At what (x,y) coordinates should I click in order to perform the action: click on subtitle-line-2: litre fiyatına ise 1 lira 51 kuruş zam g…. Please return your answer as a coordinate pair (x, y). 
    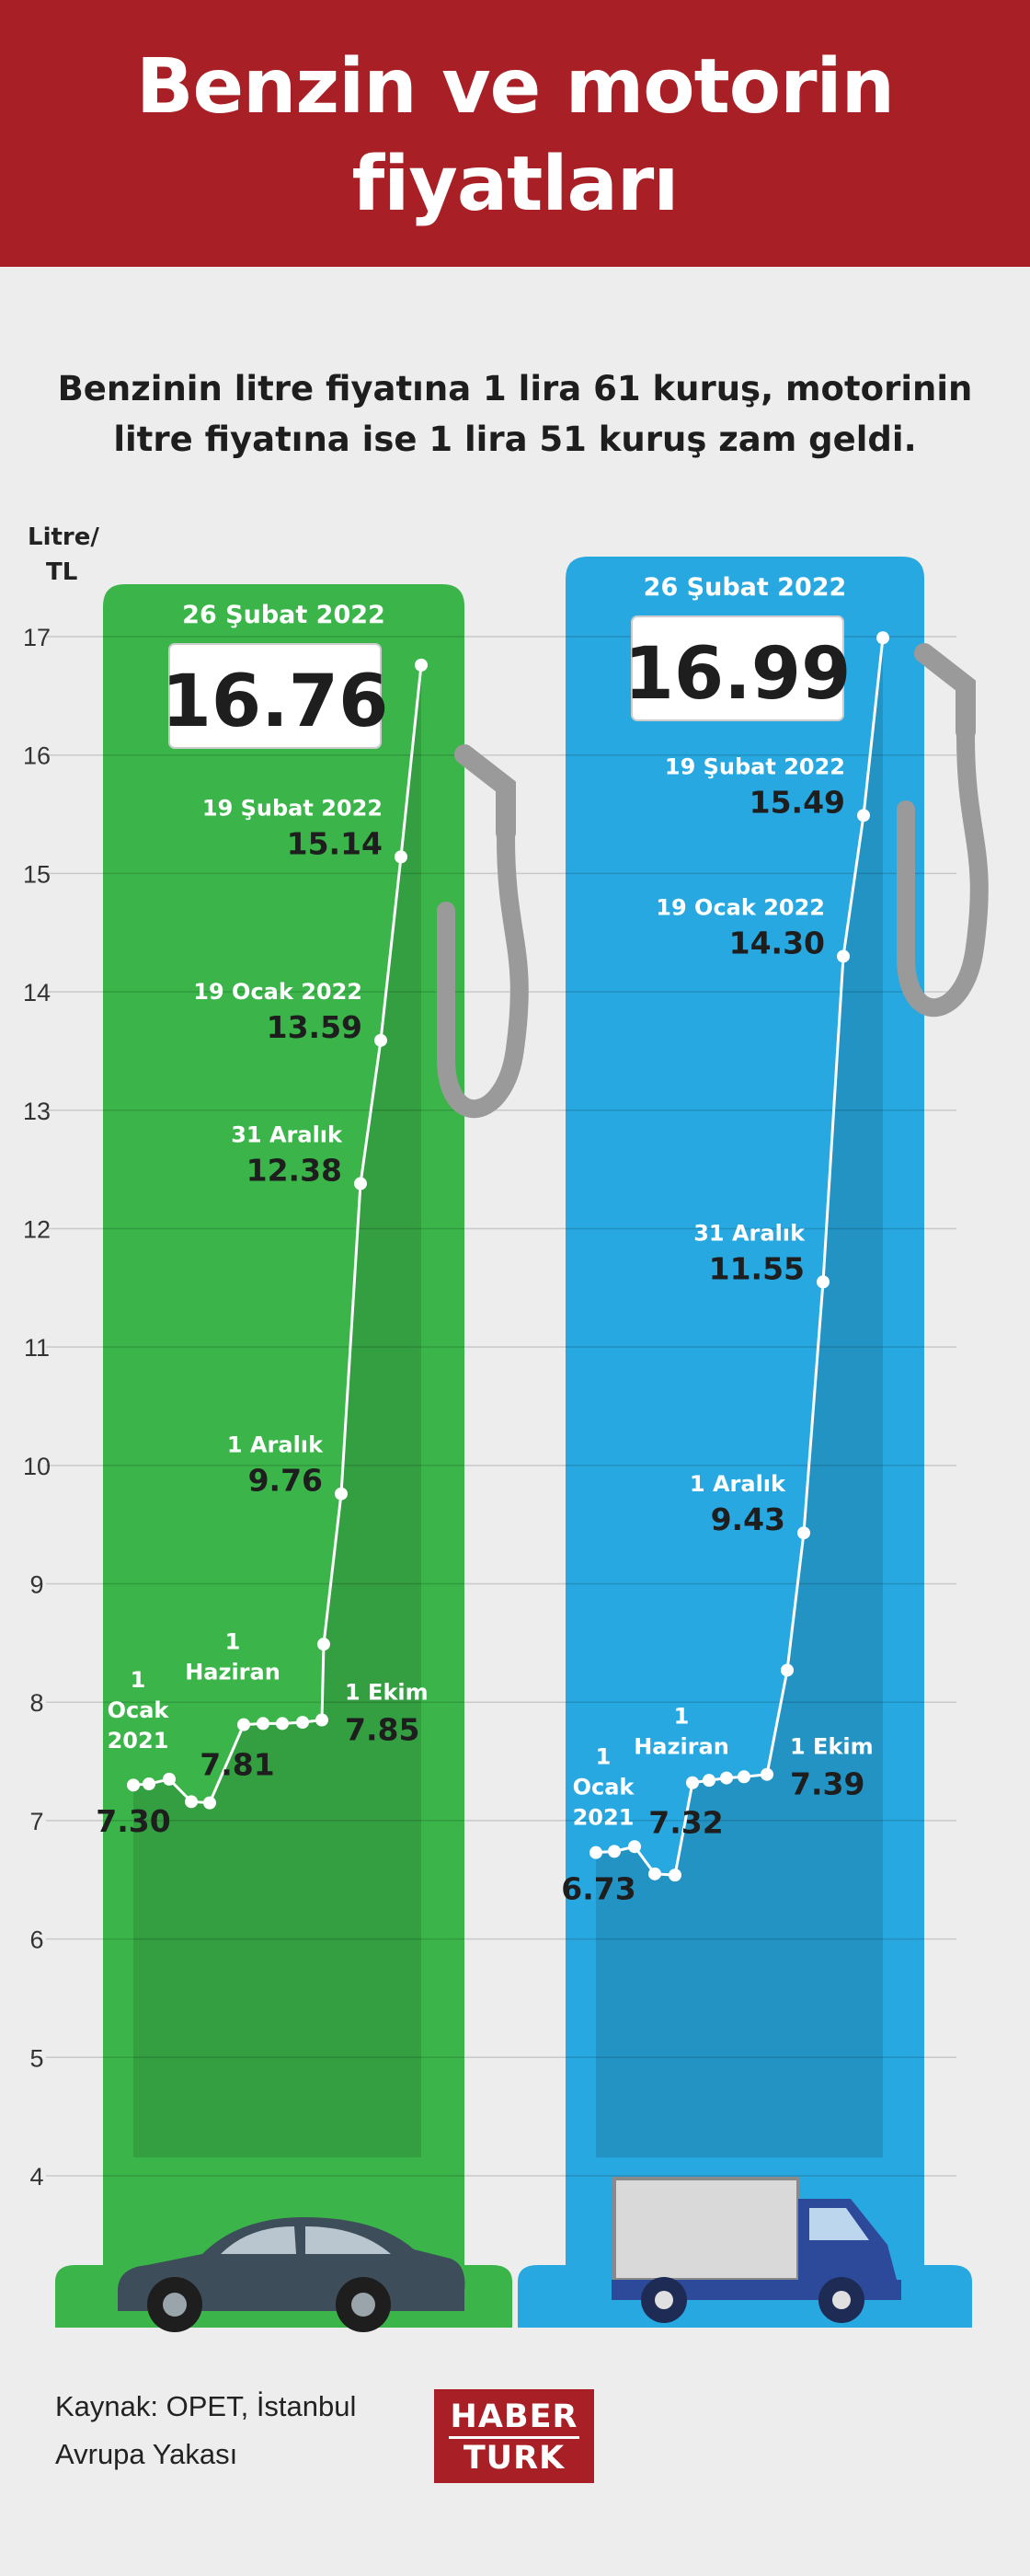
    Looking at the image, I should click on (515, 439).